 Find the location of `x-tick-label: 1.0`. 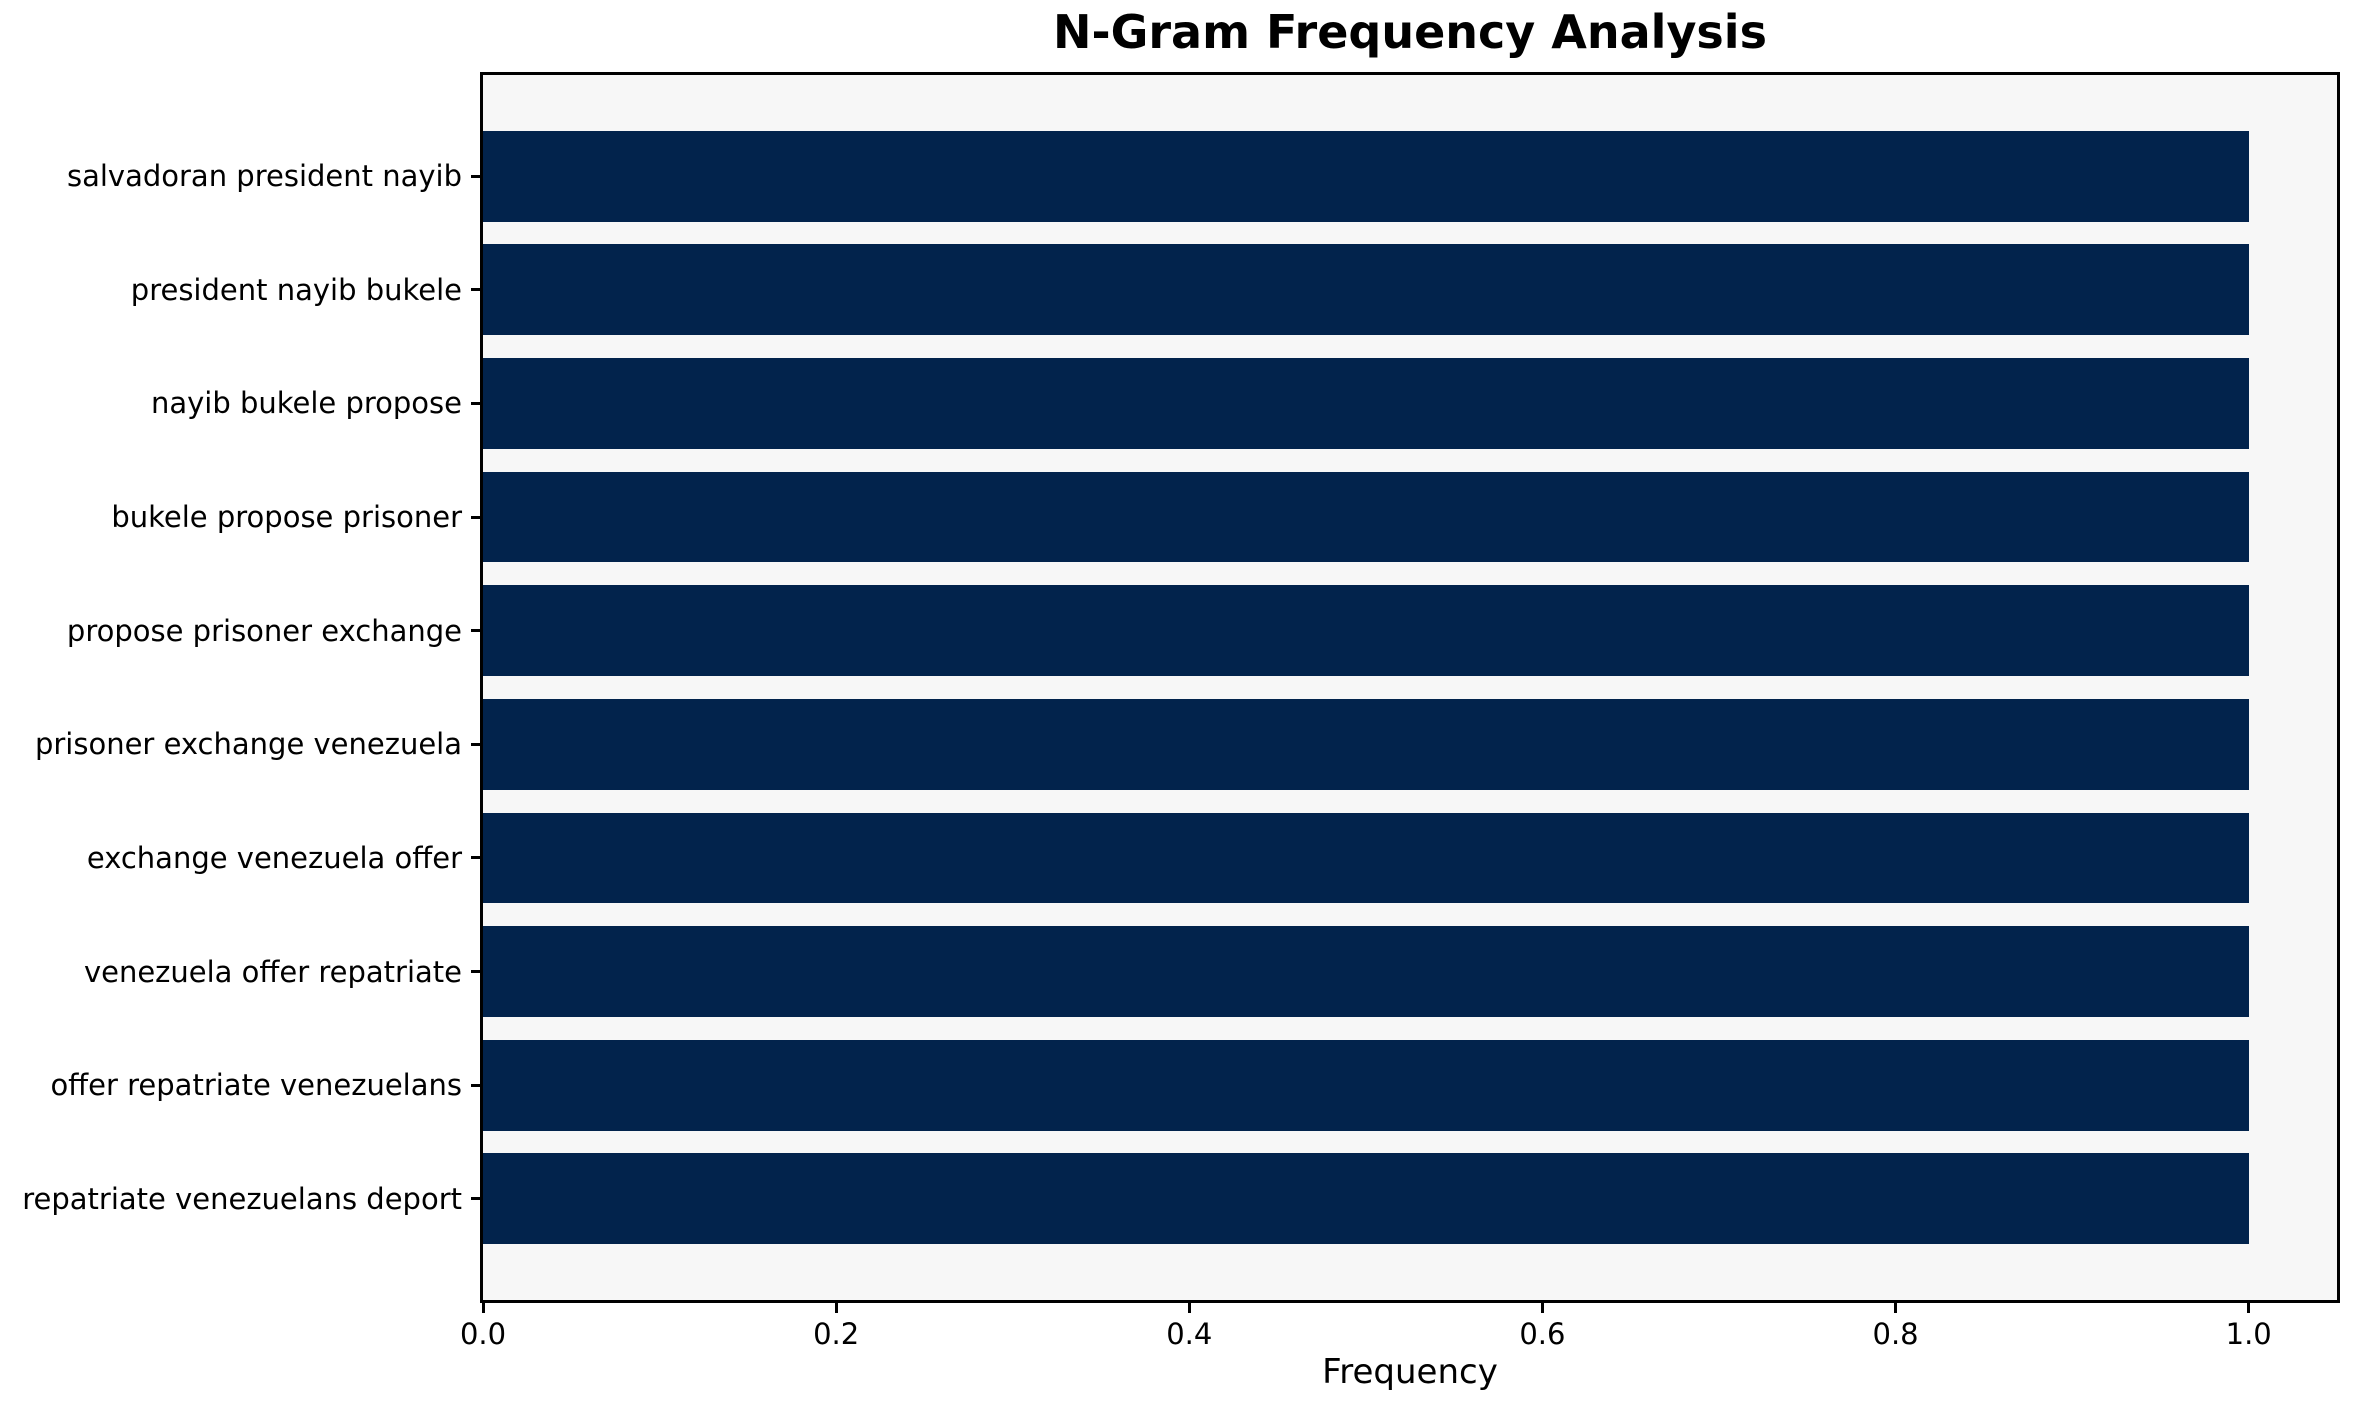

x-tick-label: 1.0 is located at coordinates (2248, 1334).